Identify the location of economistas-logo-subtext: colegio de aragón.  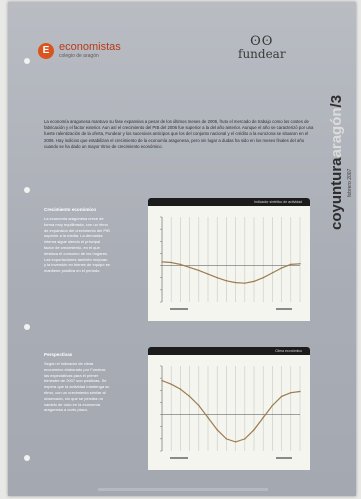
(79, 56).